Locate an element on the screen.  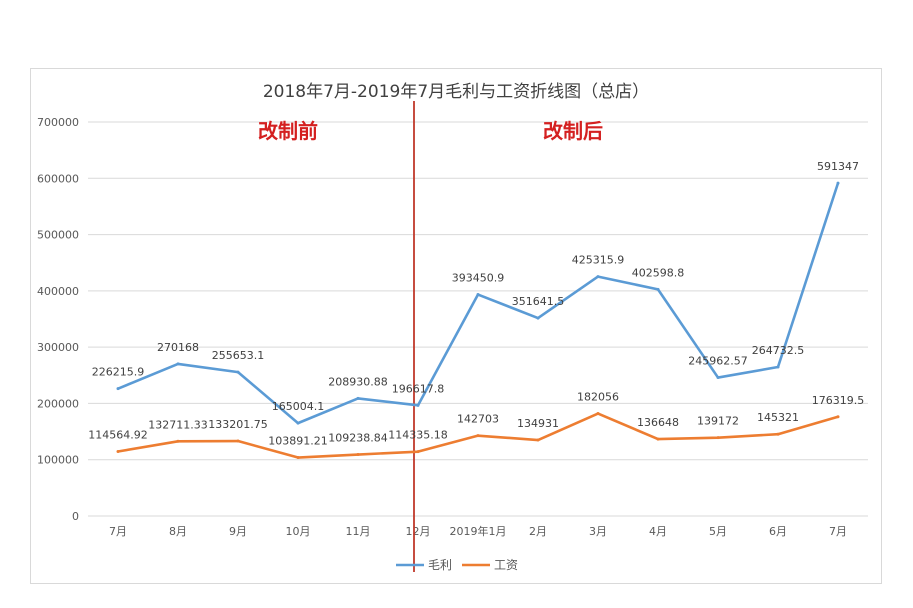
data-label: 114335.18 is located at coordinates (418, 435).